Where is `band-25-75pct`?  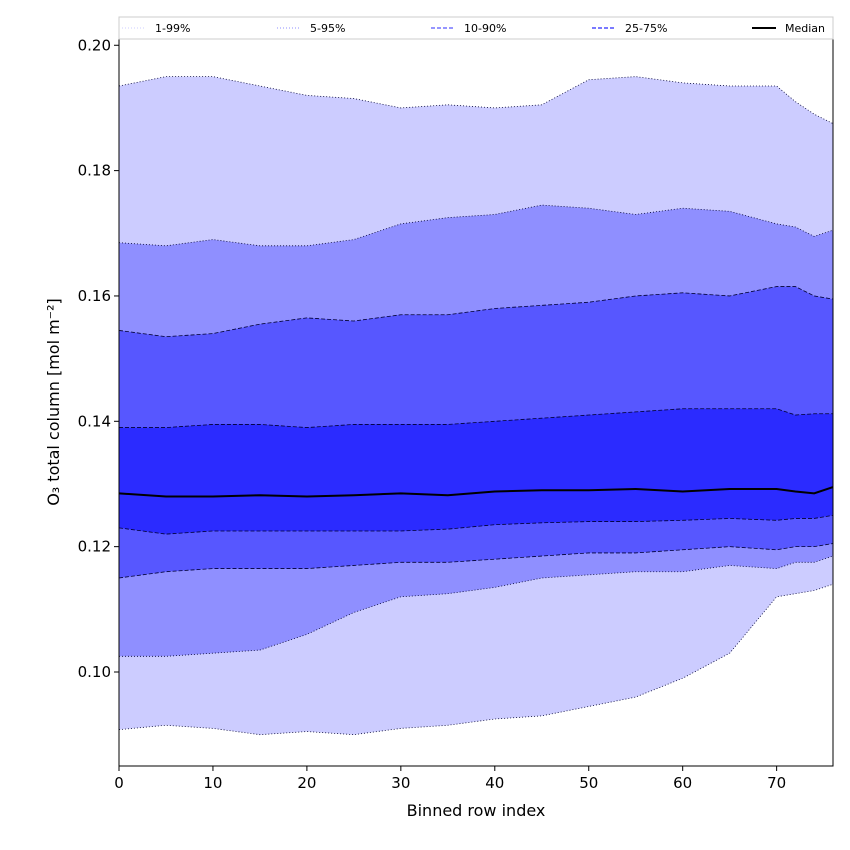 band-25-75pct is located at coordinates (476, 471).